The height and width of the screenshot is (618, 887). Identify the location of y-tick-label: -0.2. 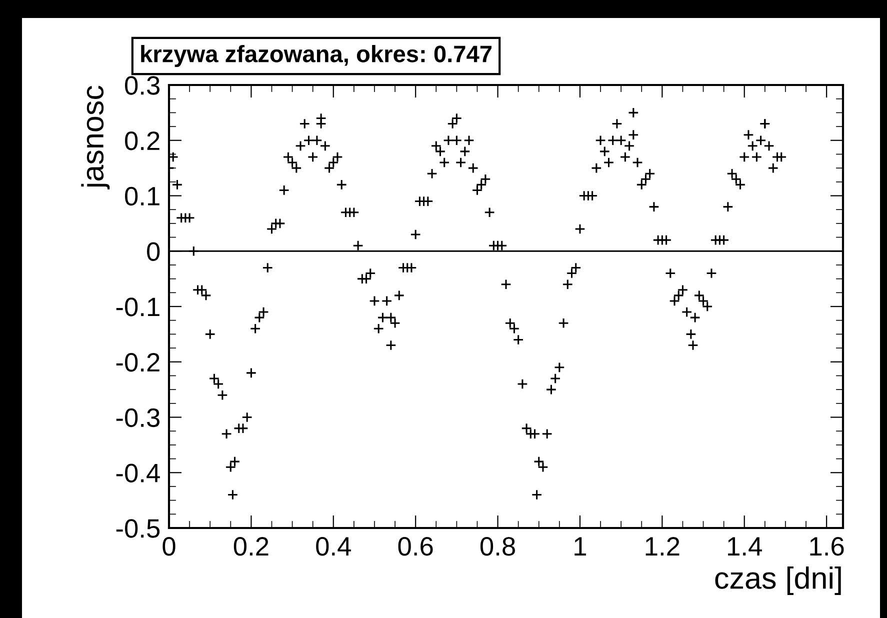
(138, 362).